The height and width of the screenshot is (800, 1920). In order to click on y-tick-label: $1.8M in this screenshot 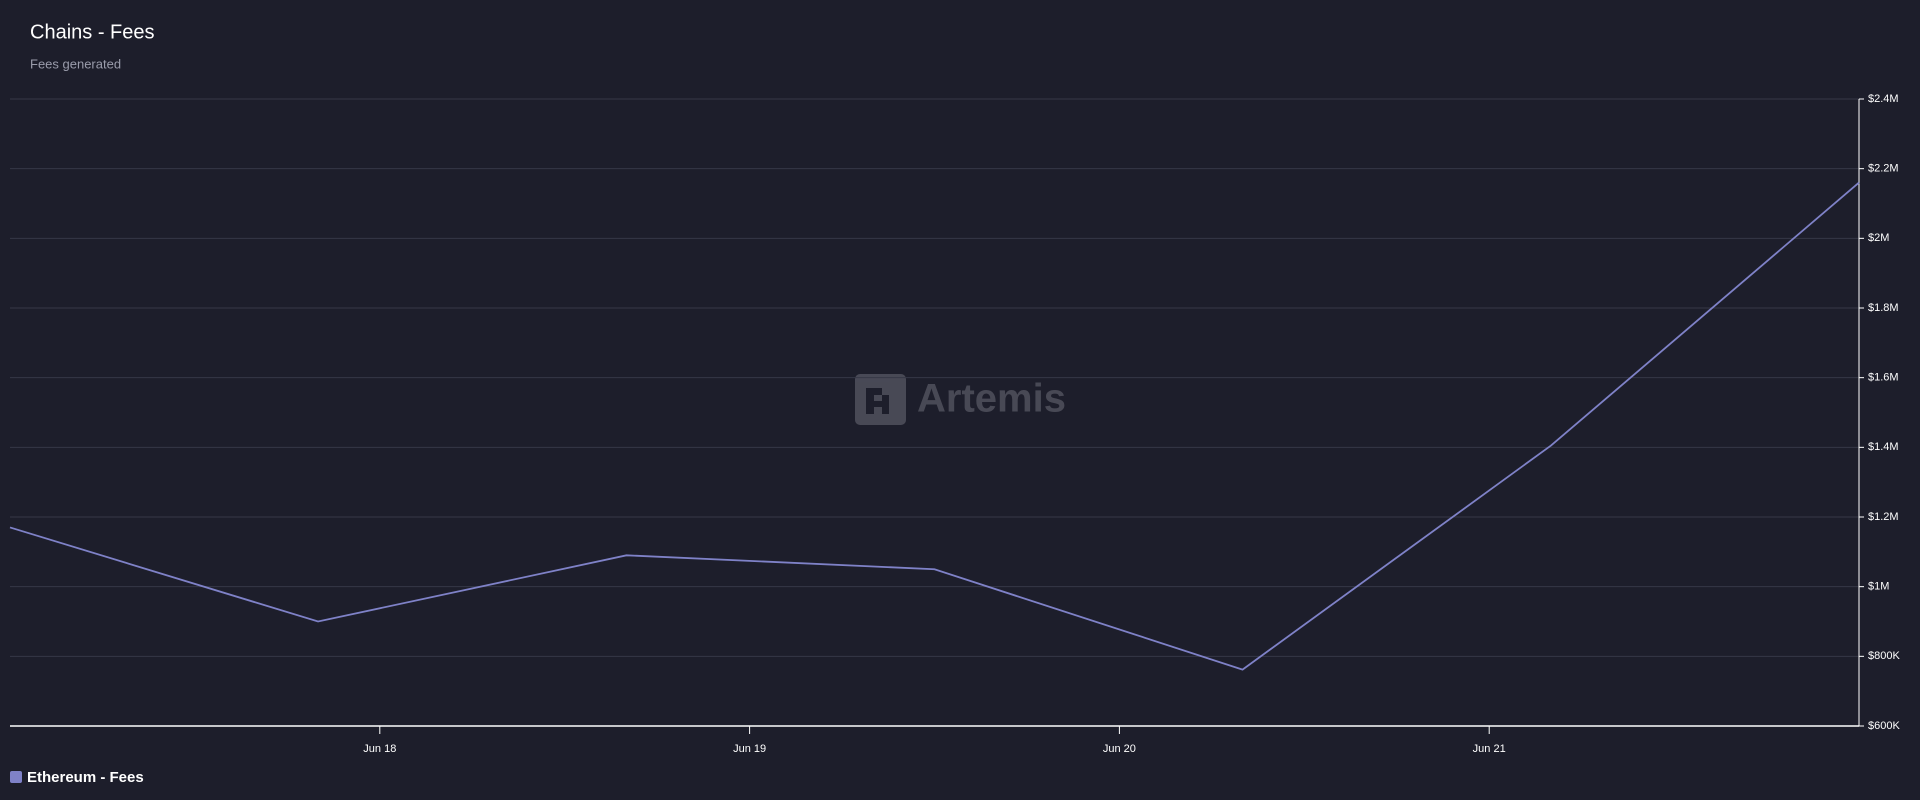, I will do `click(1883, 308)`.